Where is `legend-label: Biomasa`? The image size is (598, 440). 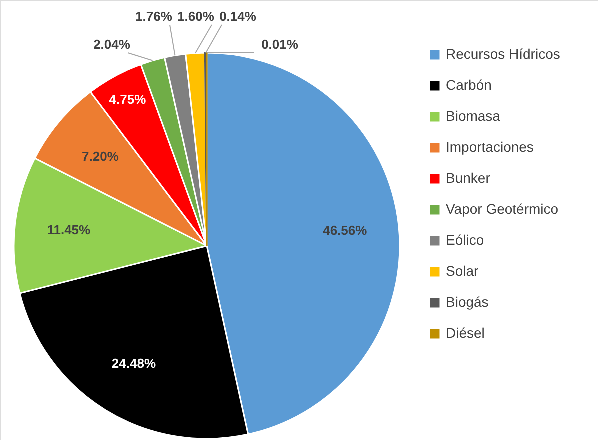
legend-label: Biomasa is located at coordinates (473, 116).